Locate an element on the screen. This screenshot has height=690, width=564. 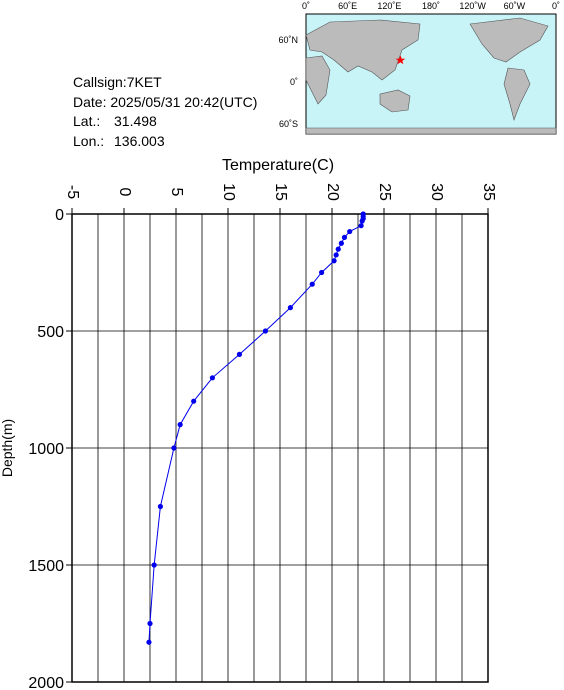
x-tick-label: 30 is located at coordinates (436, 192).